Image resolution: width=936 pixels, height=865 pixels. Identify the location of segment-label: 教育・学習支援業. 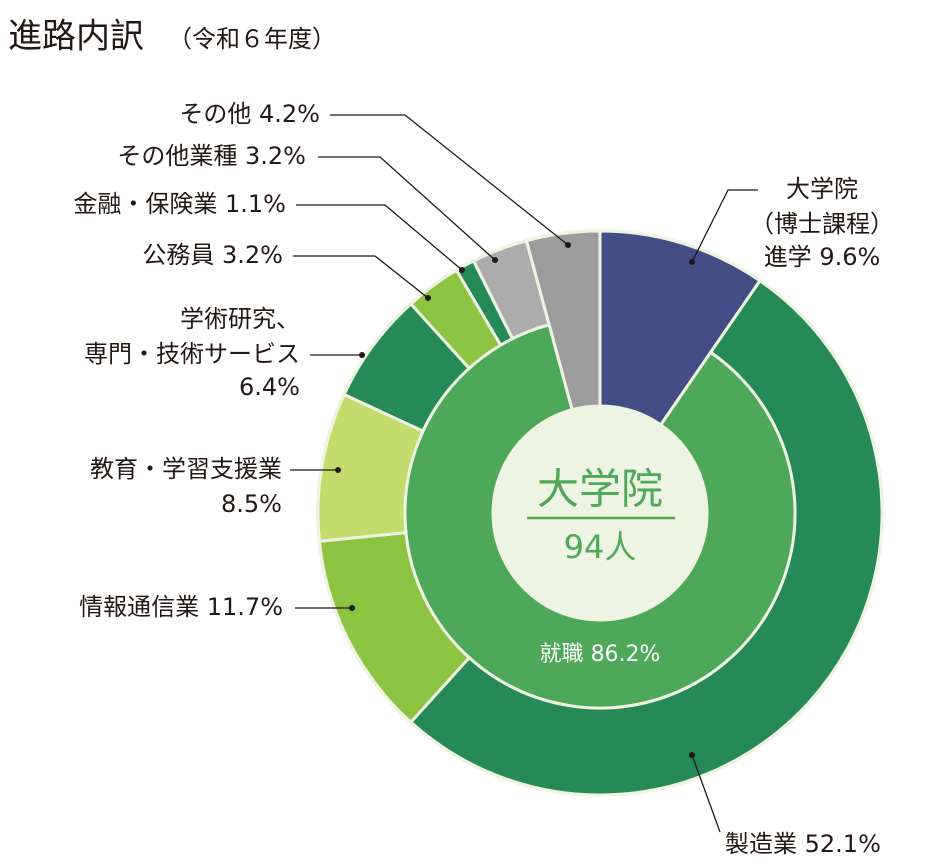
(186, 469).